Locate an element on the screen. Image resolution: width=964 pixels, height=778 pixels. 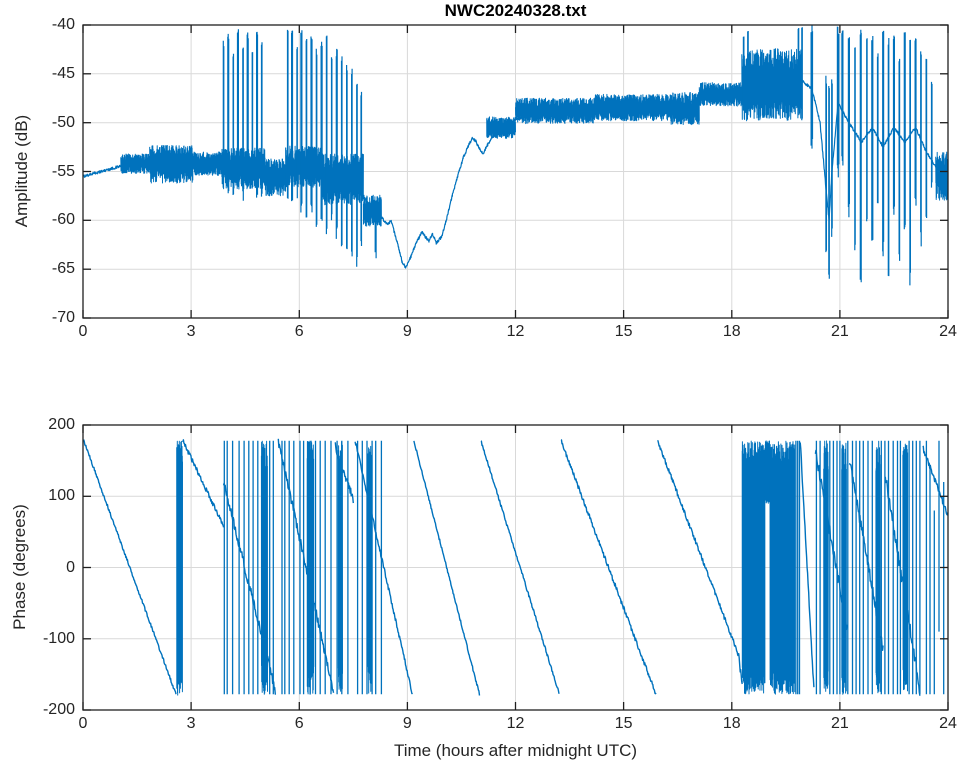
phase-x-tick-label: 21 is located at coordinates (839, 723).